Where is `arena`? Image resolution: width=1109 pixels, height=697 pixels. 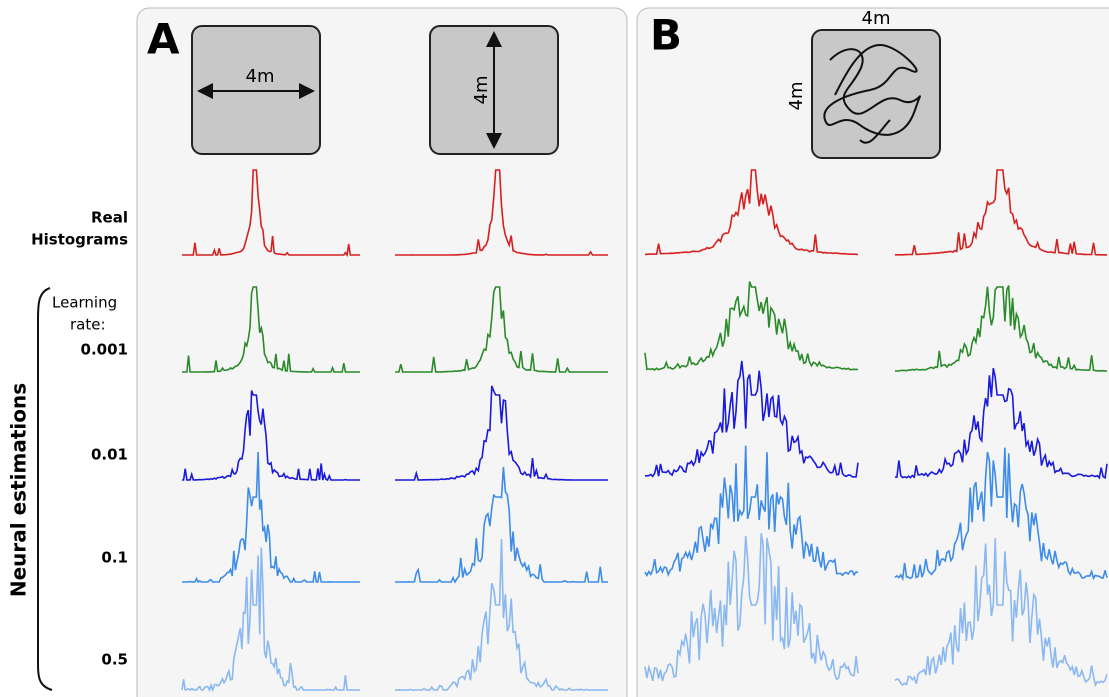
arena is located at coordinates (876, 94).